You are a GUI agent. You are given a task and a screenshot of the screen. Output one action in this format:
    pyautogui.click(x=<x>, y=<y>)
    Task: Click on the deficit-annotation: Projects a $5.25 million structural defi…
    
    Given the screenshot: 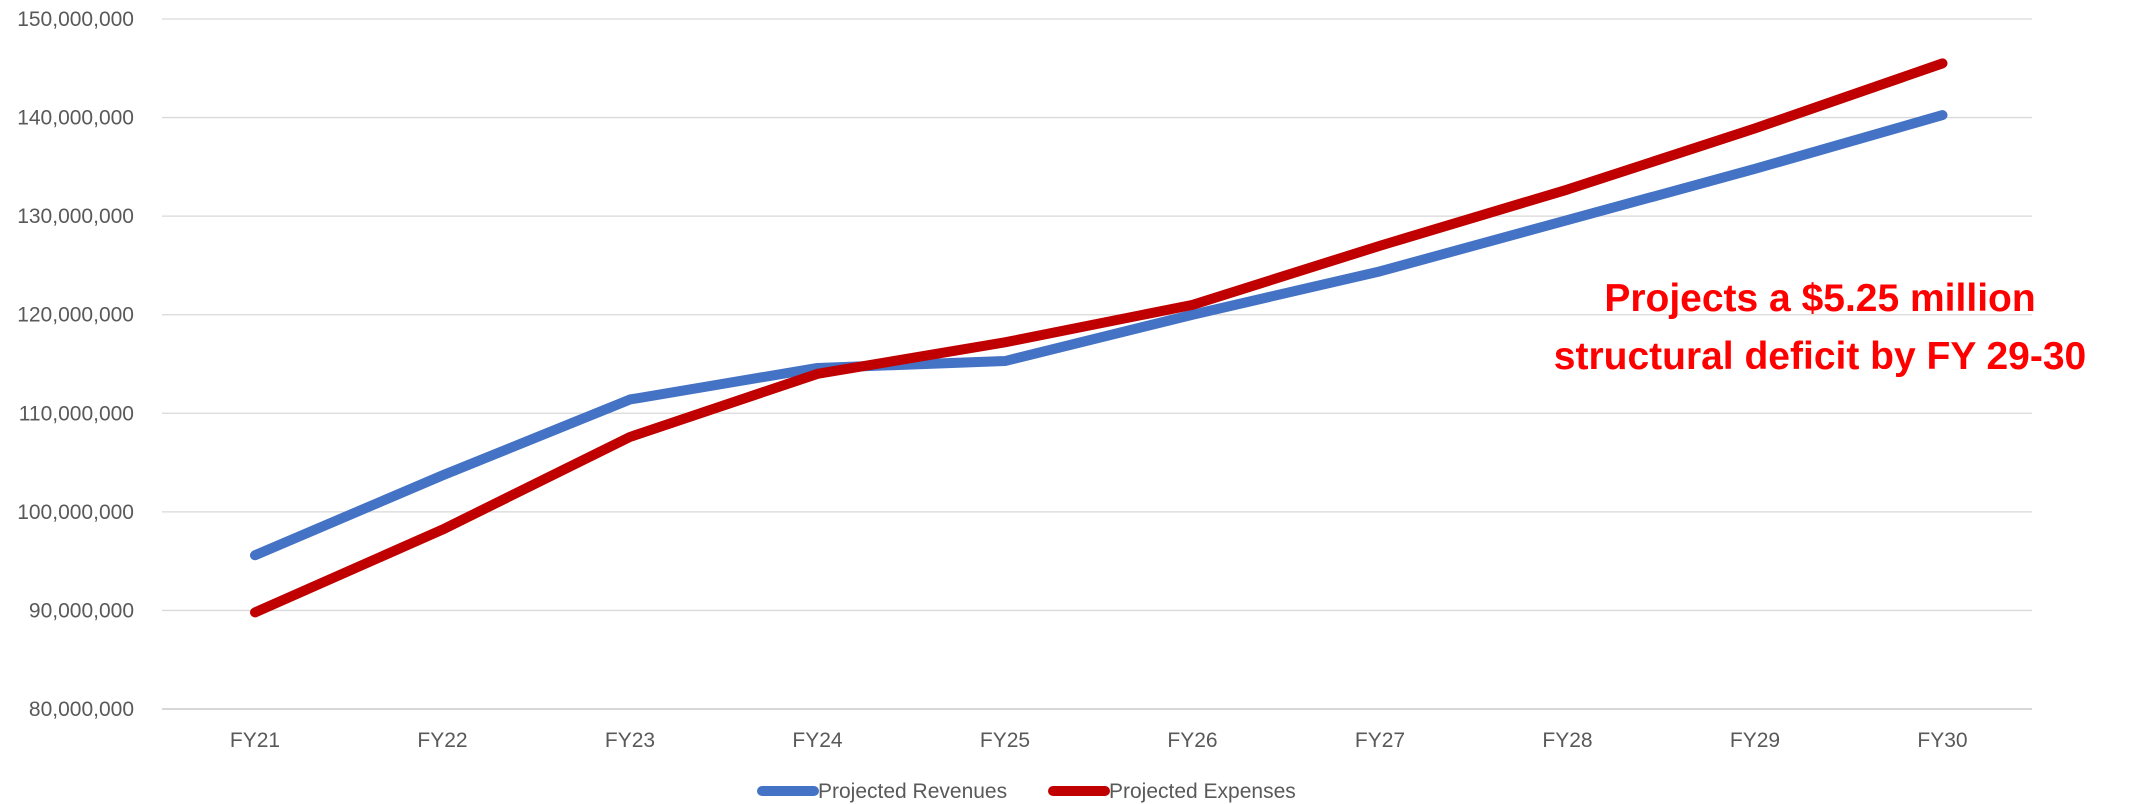 What is the action you would take?
    pyautogui.click(x=1820, y=328)
    